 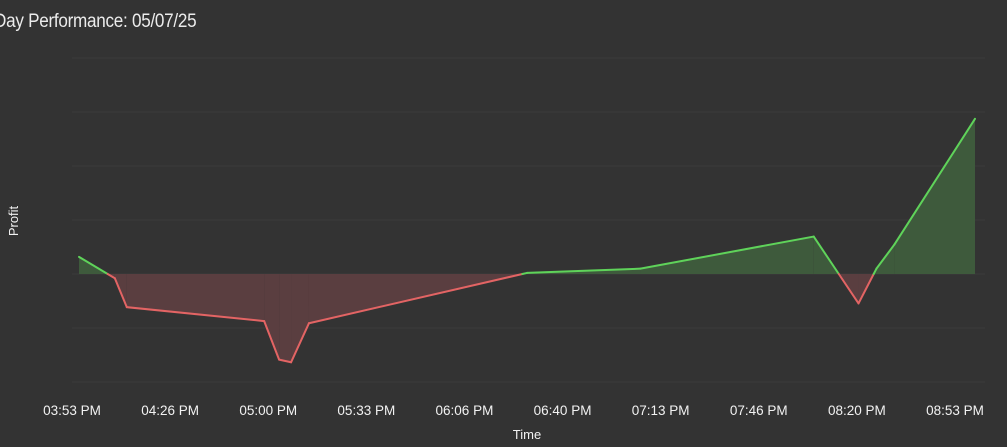 What do you see at coordinates (661, 410) in the screenshot?
I see `x-tick-label: 07:13 PM` at bounding box center [661, 410].